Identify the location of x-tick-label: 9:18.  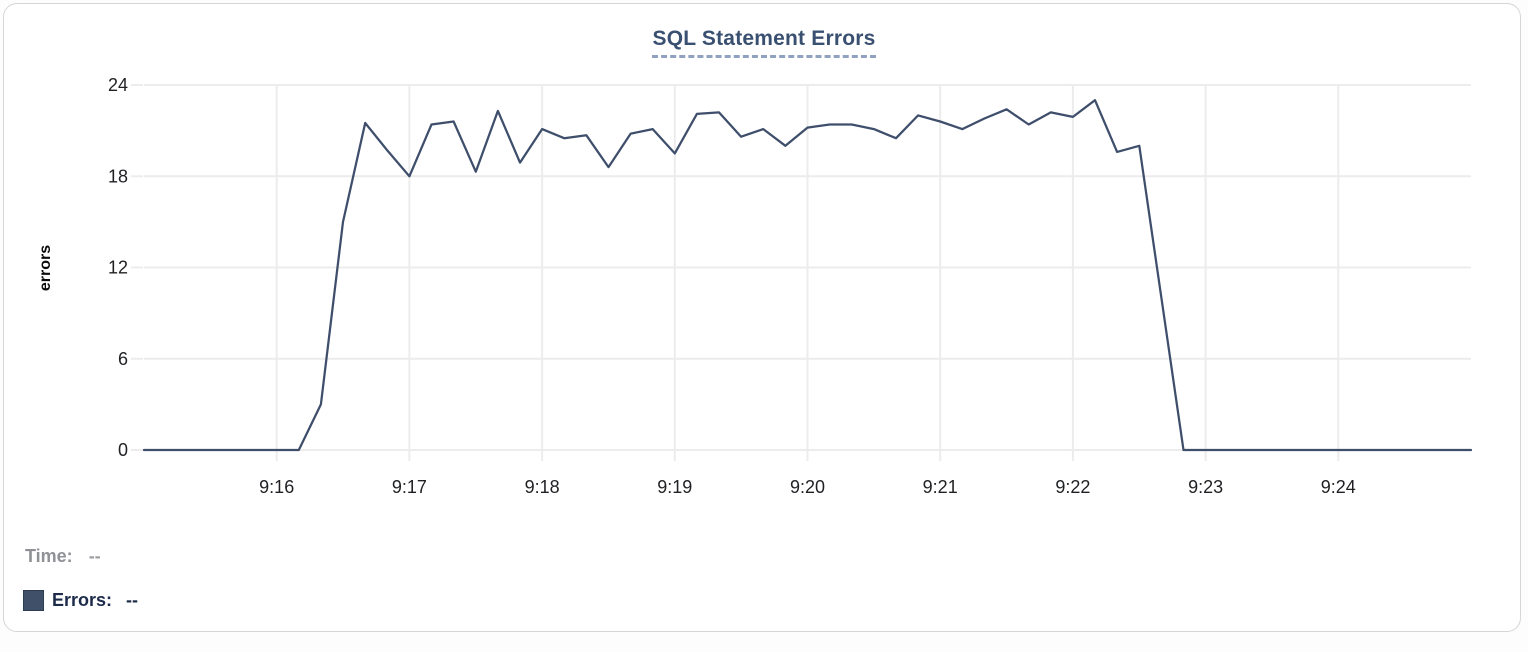
(542, 487).